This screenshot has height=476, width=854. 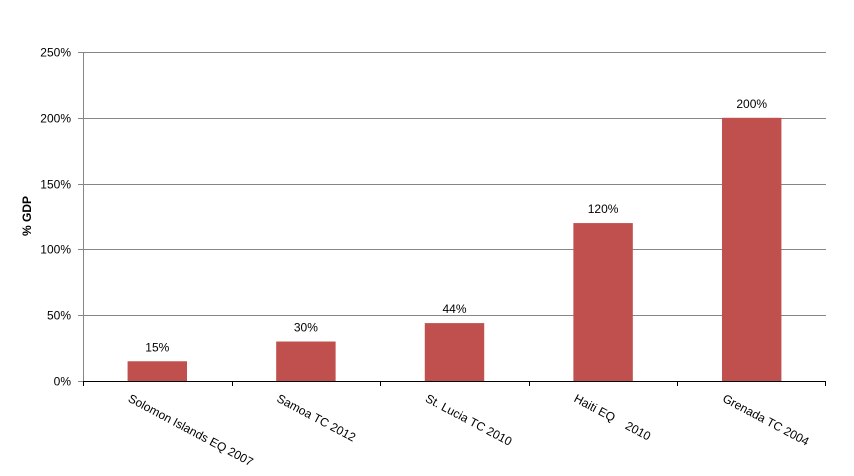 What do you see at coordinates (468, 420) in the screenshot?
I see `x-category-label: St. Lucia TC 2010` at bounding box center [468, 420].